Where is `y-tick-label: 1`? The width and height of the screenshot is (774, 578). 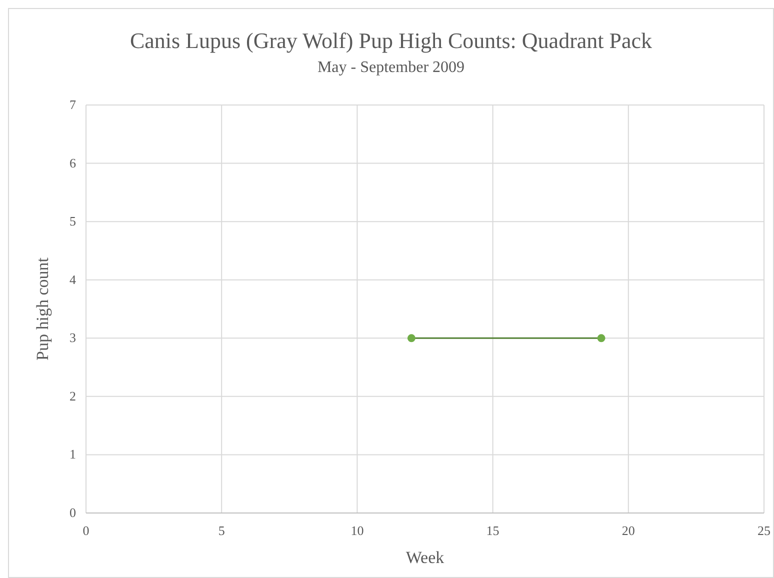
y-tick-label: 1 is located at coordinates (73, 454).